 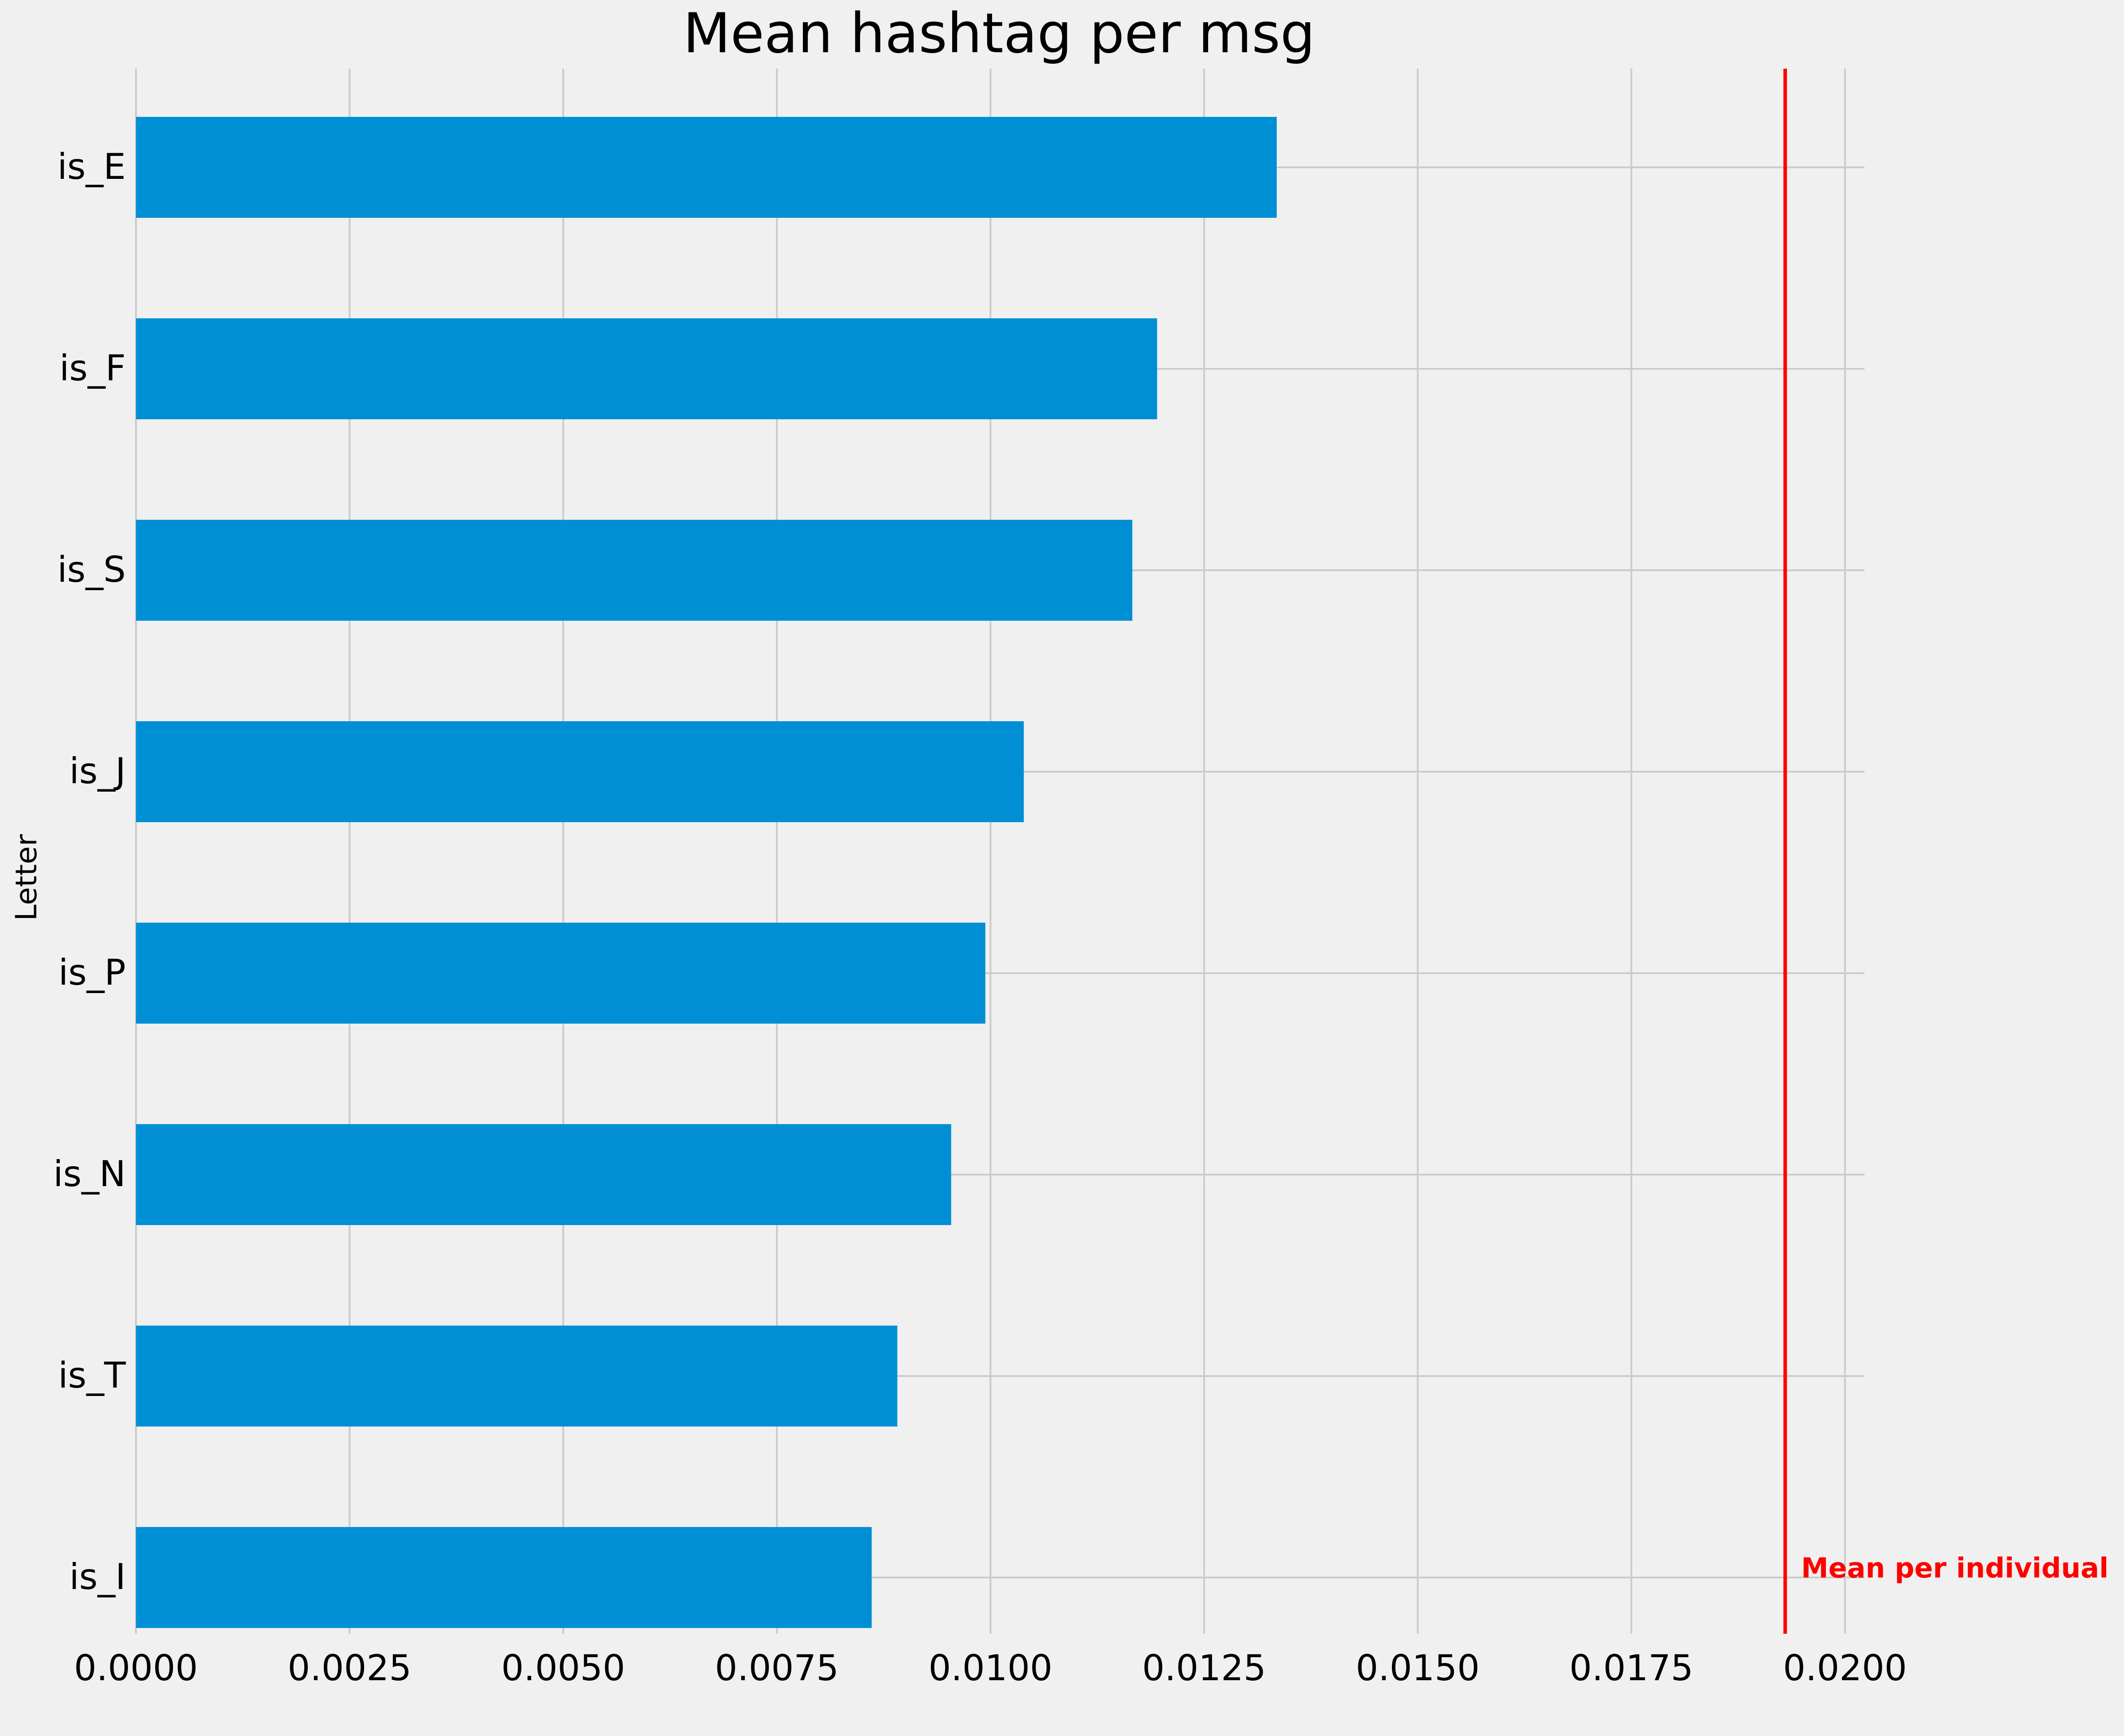 What do you see at coordinates (1632, 1668) in the screenshot?
I see `x-tick-label: 0.0175` at bounding box center [1632, 1668].